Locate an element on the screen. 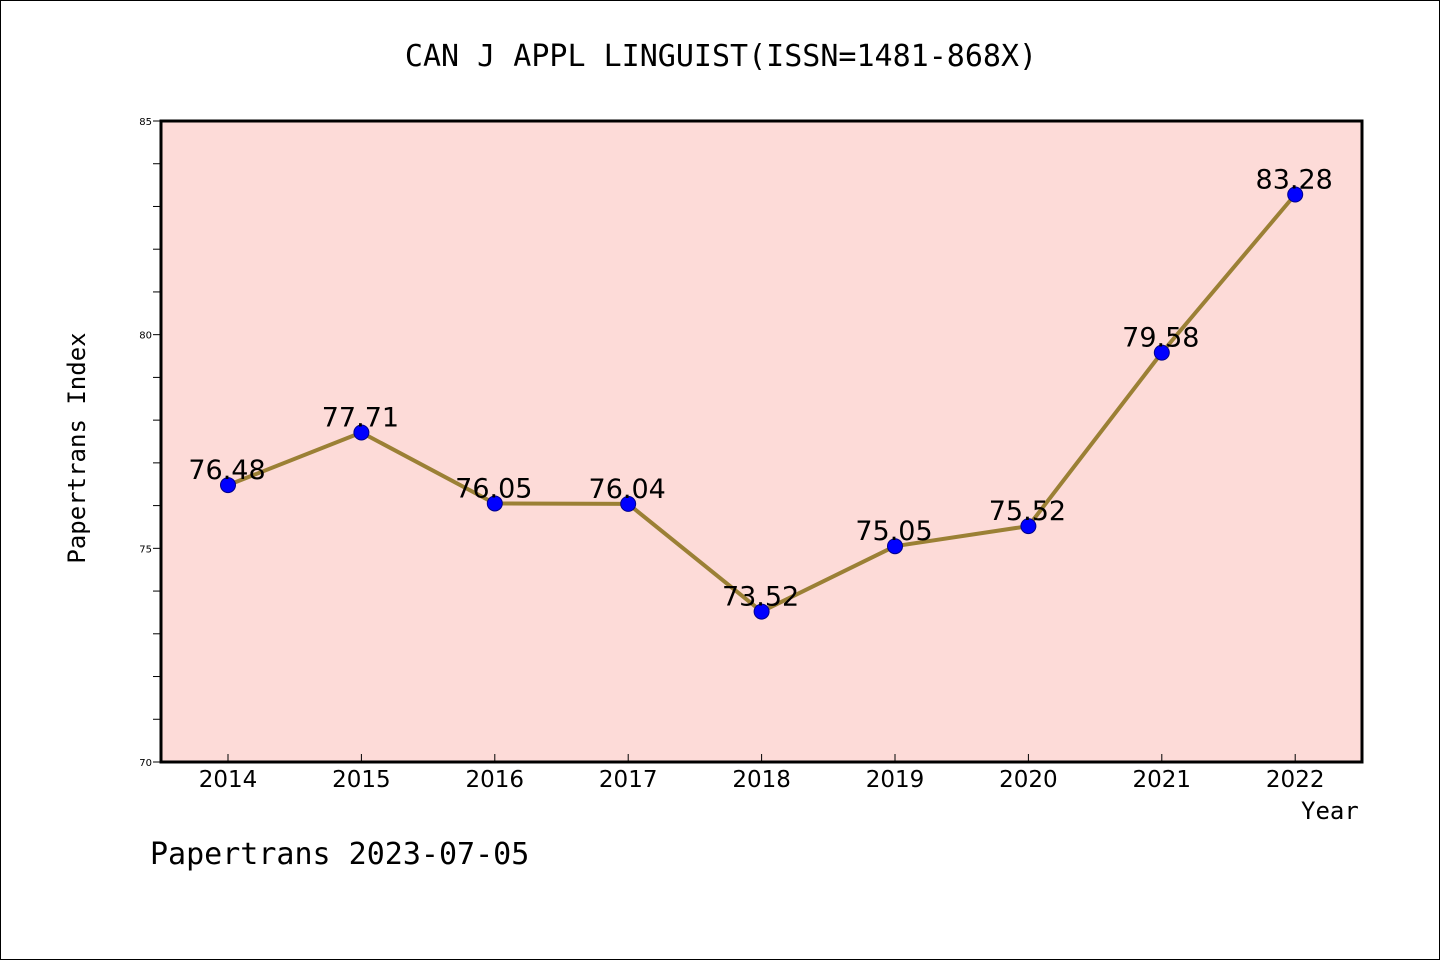  x-ticks: 2014 2015 2016 2017 2018 2019 2020 2021 2022 is located at coordinates (762, 773).